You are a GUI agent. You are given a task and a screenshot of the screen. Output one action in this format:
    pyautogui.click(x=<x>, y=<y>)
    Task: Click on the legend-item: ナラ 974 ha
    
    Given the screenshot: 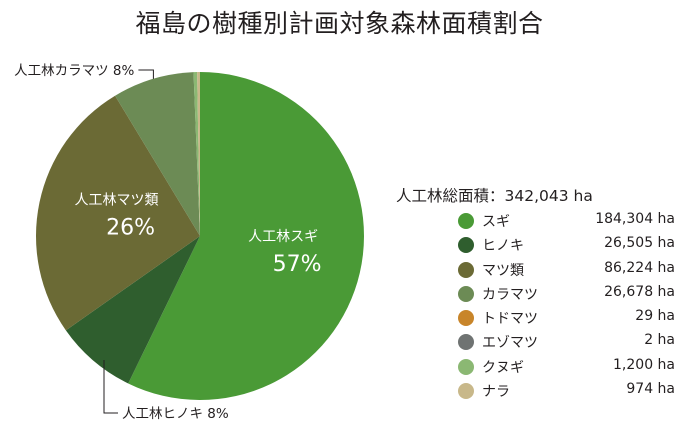 What is the action you would take?
    pyautogui.click(x=568, y=392)
    